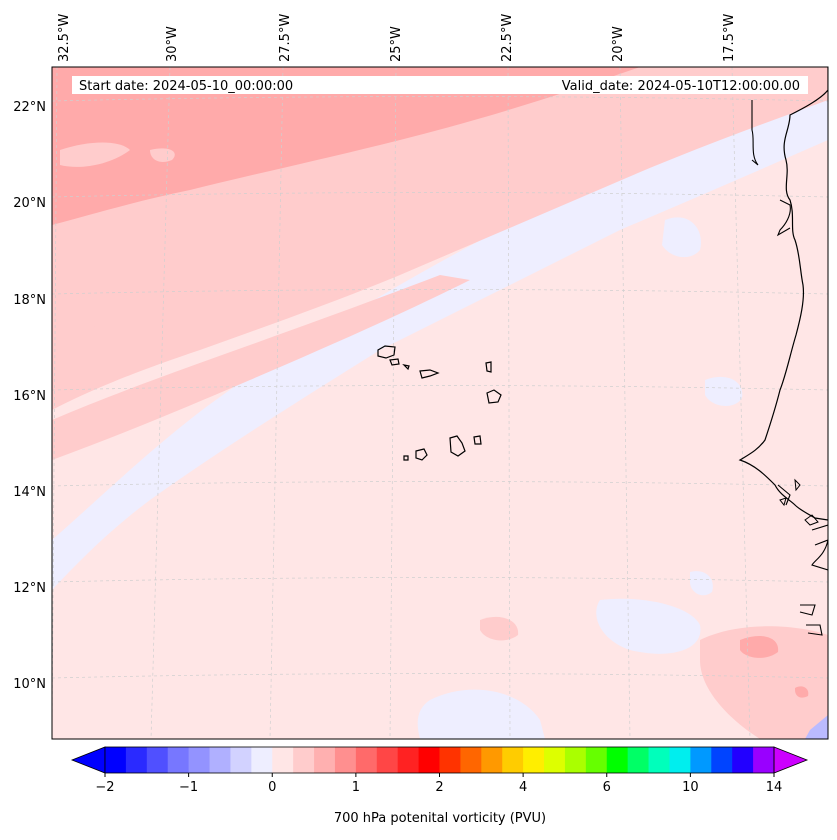 The height and width of the screenshot is (840, 837). What do you see at coordinates (356, 787) in the screenshot?
I see `colorbar-tick-label: 1` at bounding box center [356, 787].